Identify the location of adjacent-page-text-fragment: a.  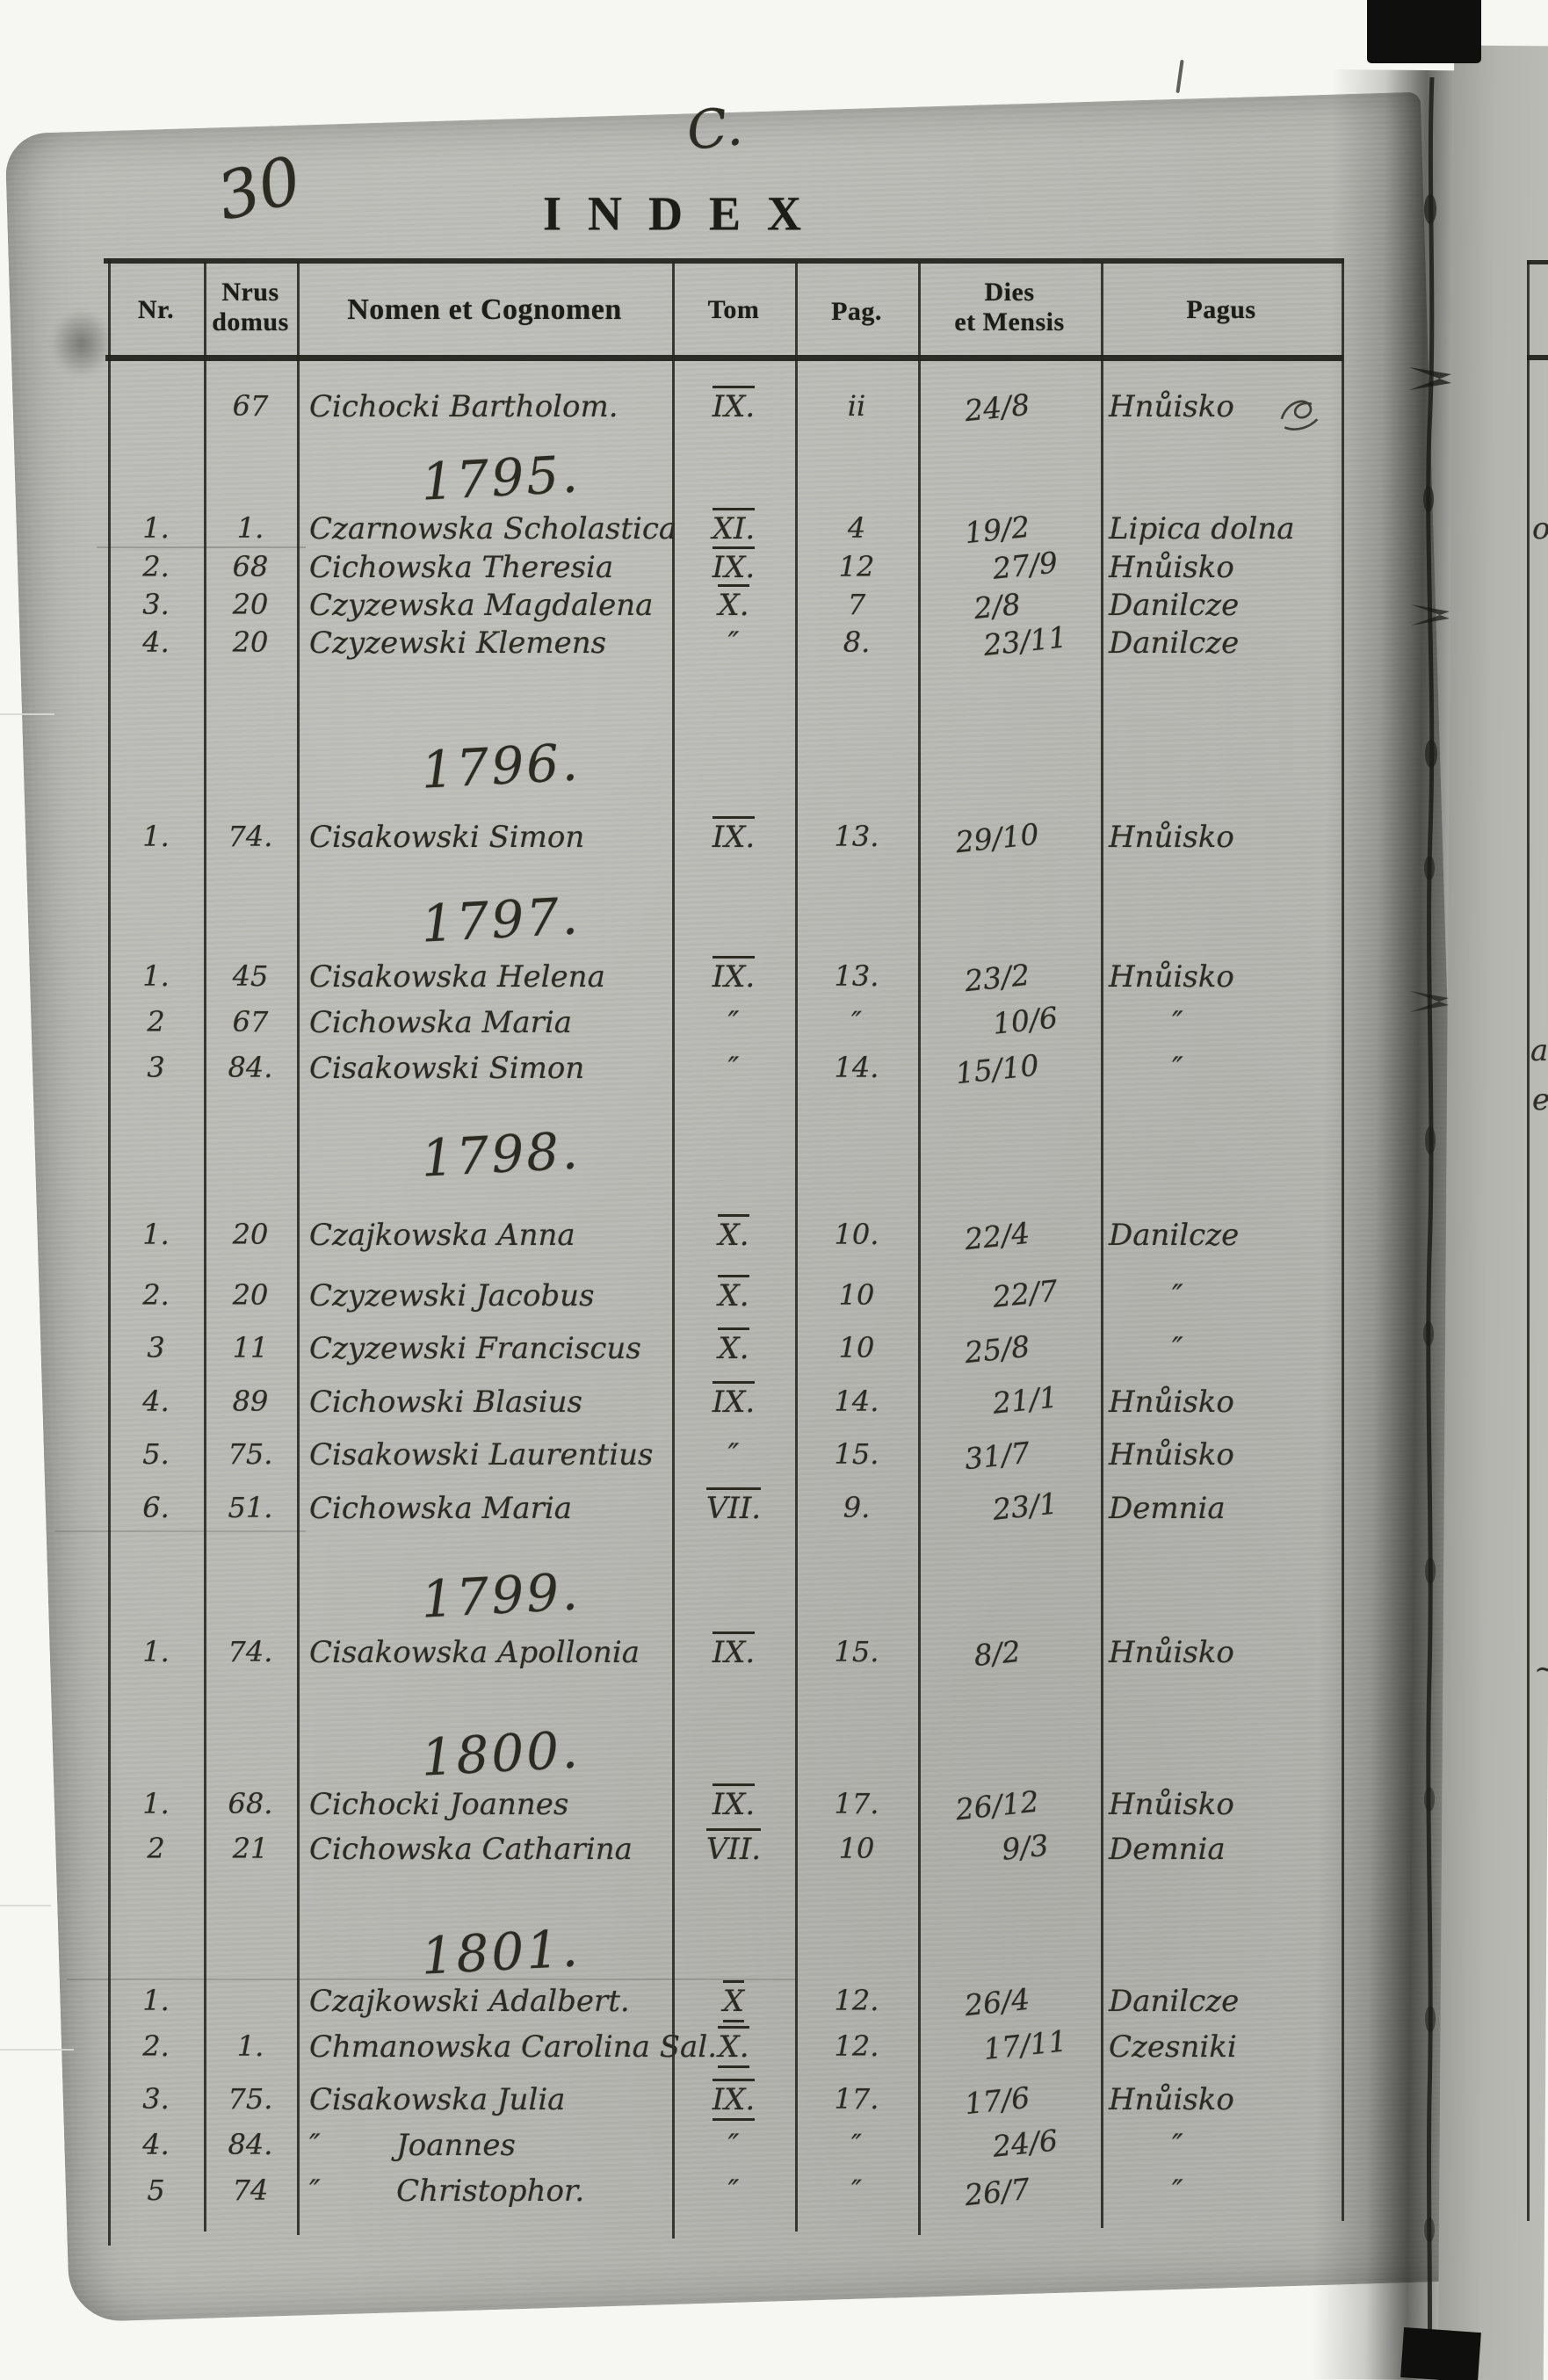
(1539, 1050).